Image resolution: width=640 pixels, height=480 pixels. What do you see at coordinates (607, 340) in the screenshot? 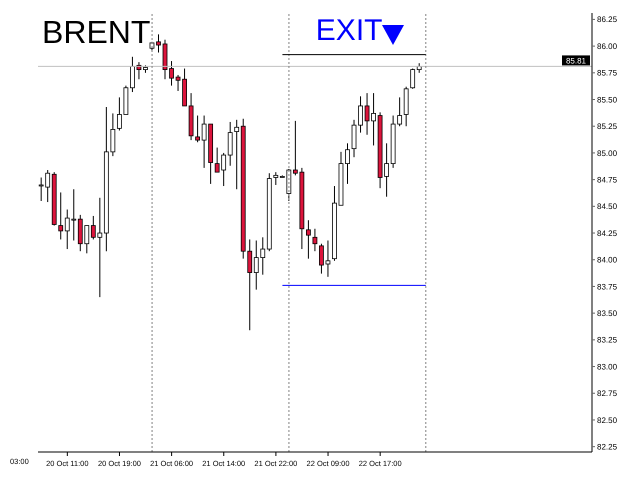
I see `y-tick-label: 83.25` at bounding box center [607, 340].